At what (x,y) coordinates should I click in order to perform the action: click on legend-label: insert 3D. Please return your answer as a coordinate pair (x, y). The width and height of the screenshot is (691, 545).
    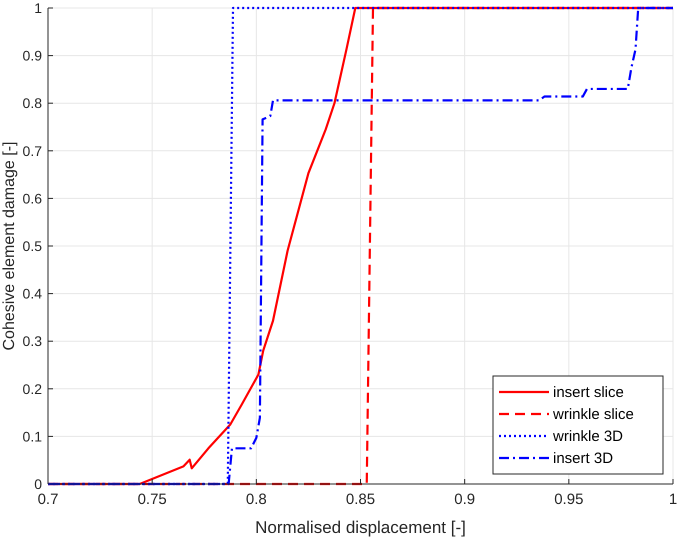
    Looking at the image, I should click on (583, 458).